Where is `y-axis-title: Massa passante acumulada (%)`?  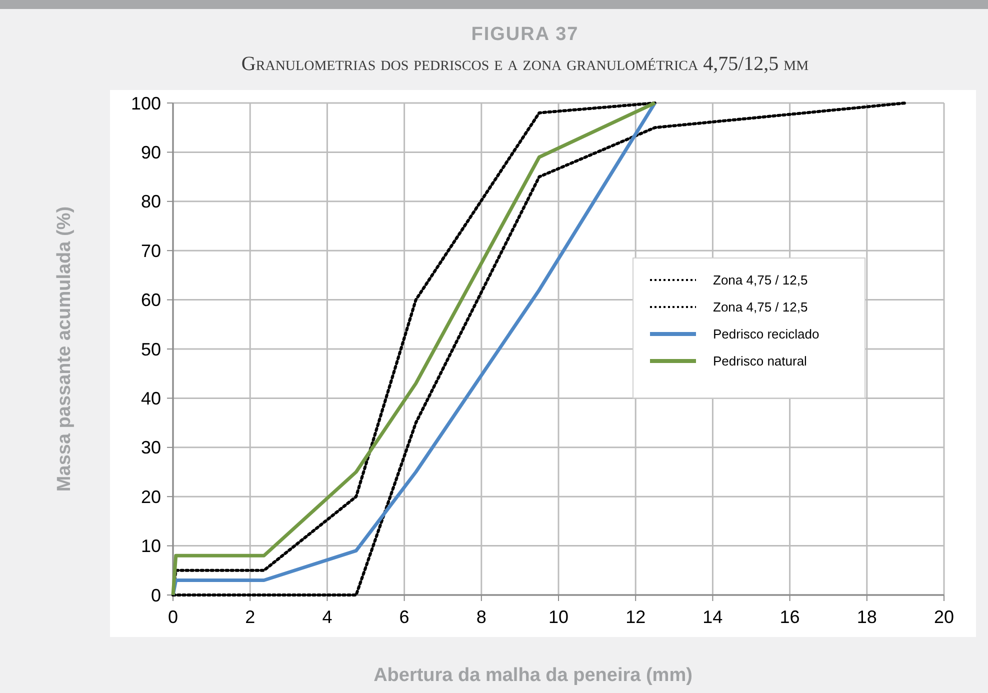 y-axis-title: Massa passante acumulada (%) is located at coordinates (64, 349).